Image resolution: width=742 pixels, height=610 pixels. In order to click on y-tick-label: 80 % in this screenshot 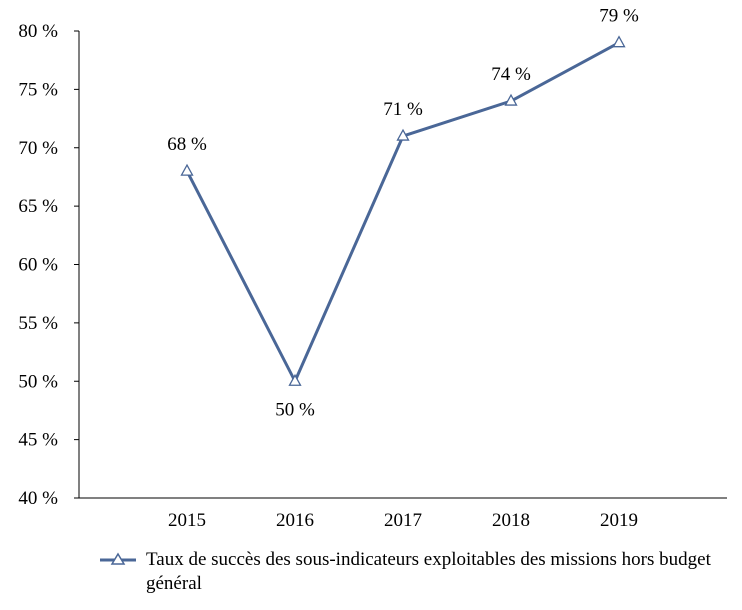, I will do `click(38, 31)`.